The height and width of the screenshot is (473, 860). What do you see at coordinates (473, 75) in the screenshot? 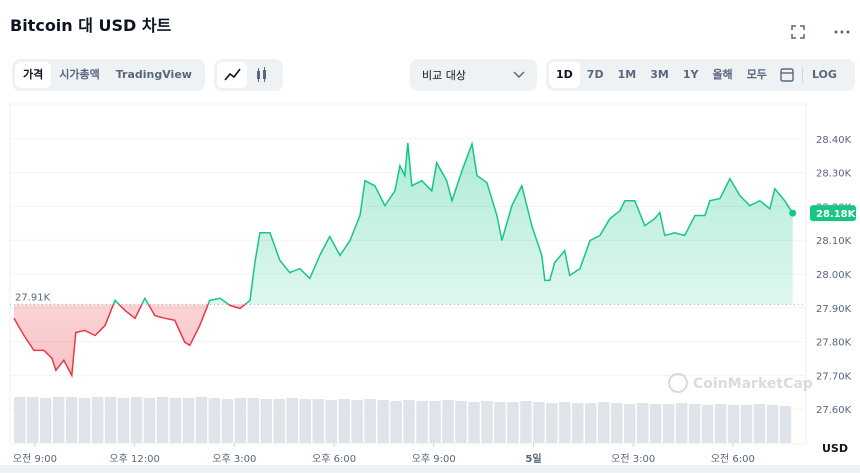
I see `compare-dropdown: 비교 대상` at bounding box center [473, 75].